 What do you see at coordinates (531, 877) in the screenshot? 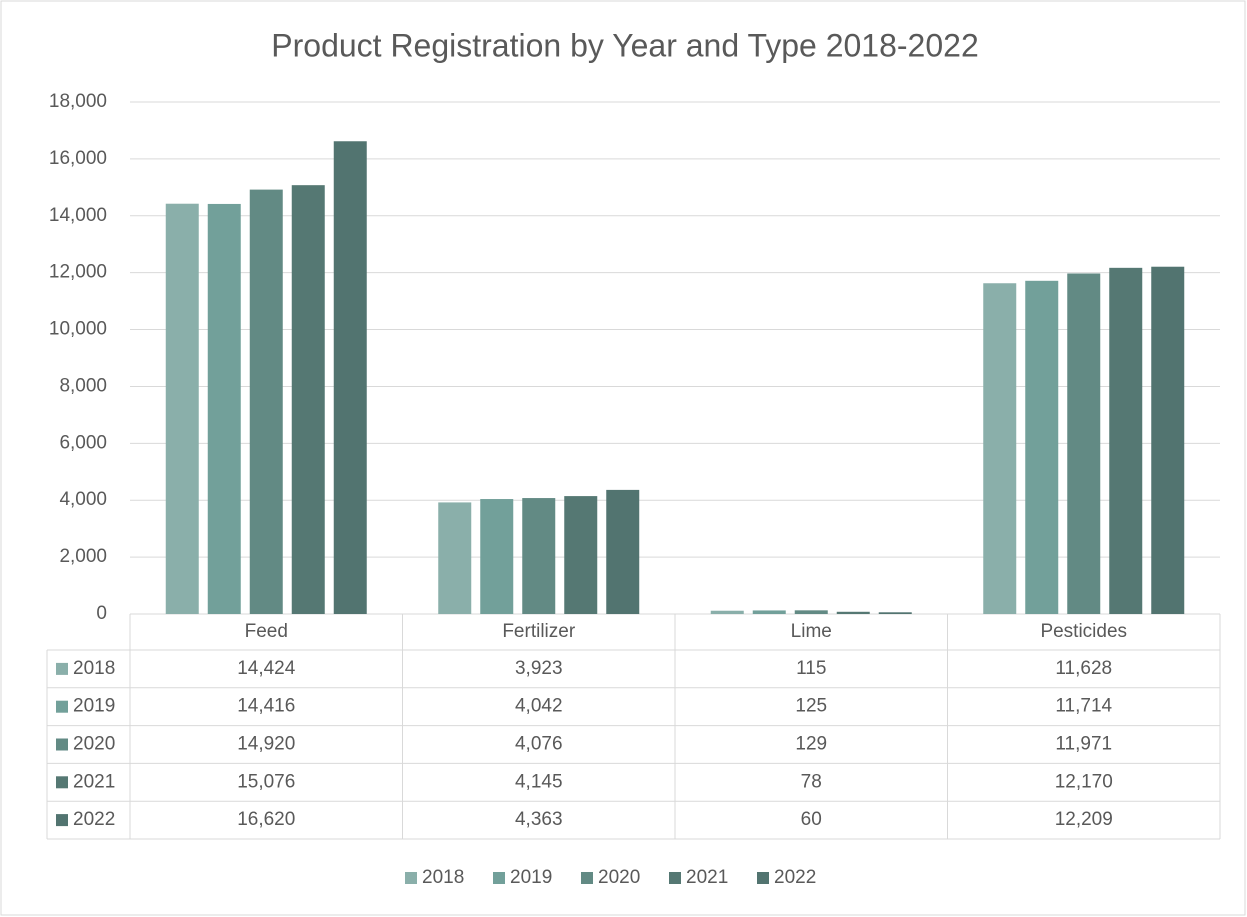
I see `legend-label: 2019` at bounding box center [531, 877].